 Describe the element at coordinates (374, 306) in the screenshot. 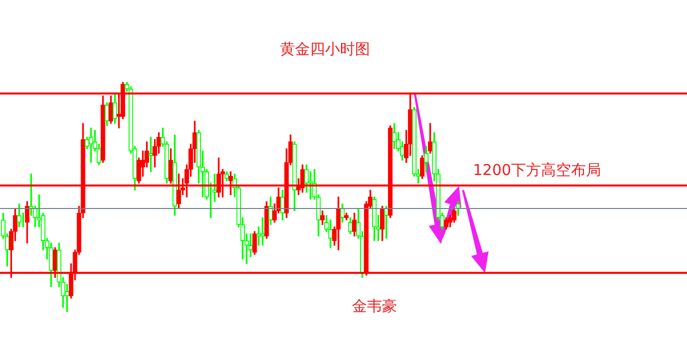

I see `annotation: 金韦豪` at that location.